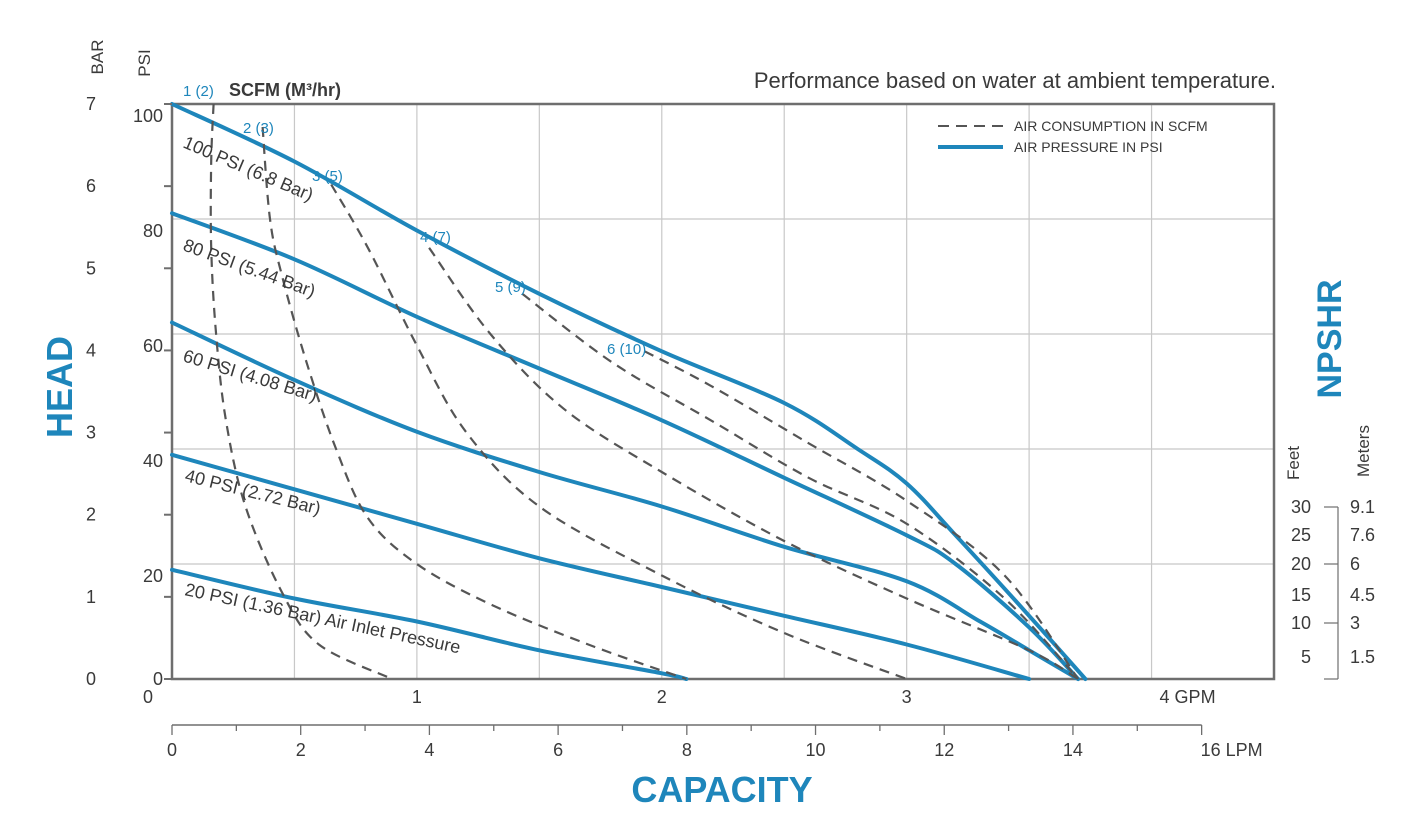 The image size is (1420, 817). What do you see at coordinates (250, 376) in the screenshot?
I see `air-pressure-label: 60 PSI (4.08 Bar)` at bounding box center [250, 376].